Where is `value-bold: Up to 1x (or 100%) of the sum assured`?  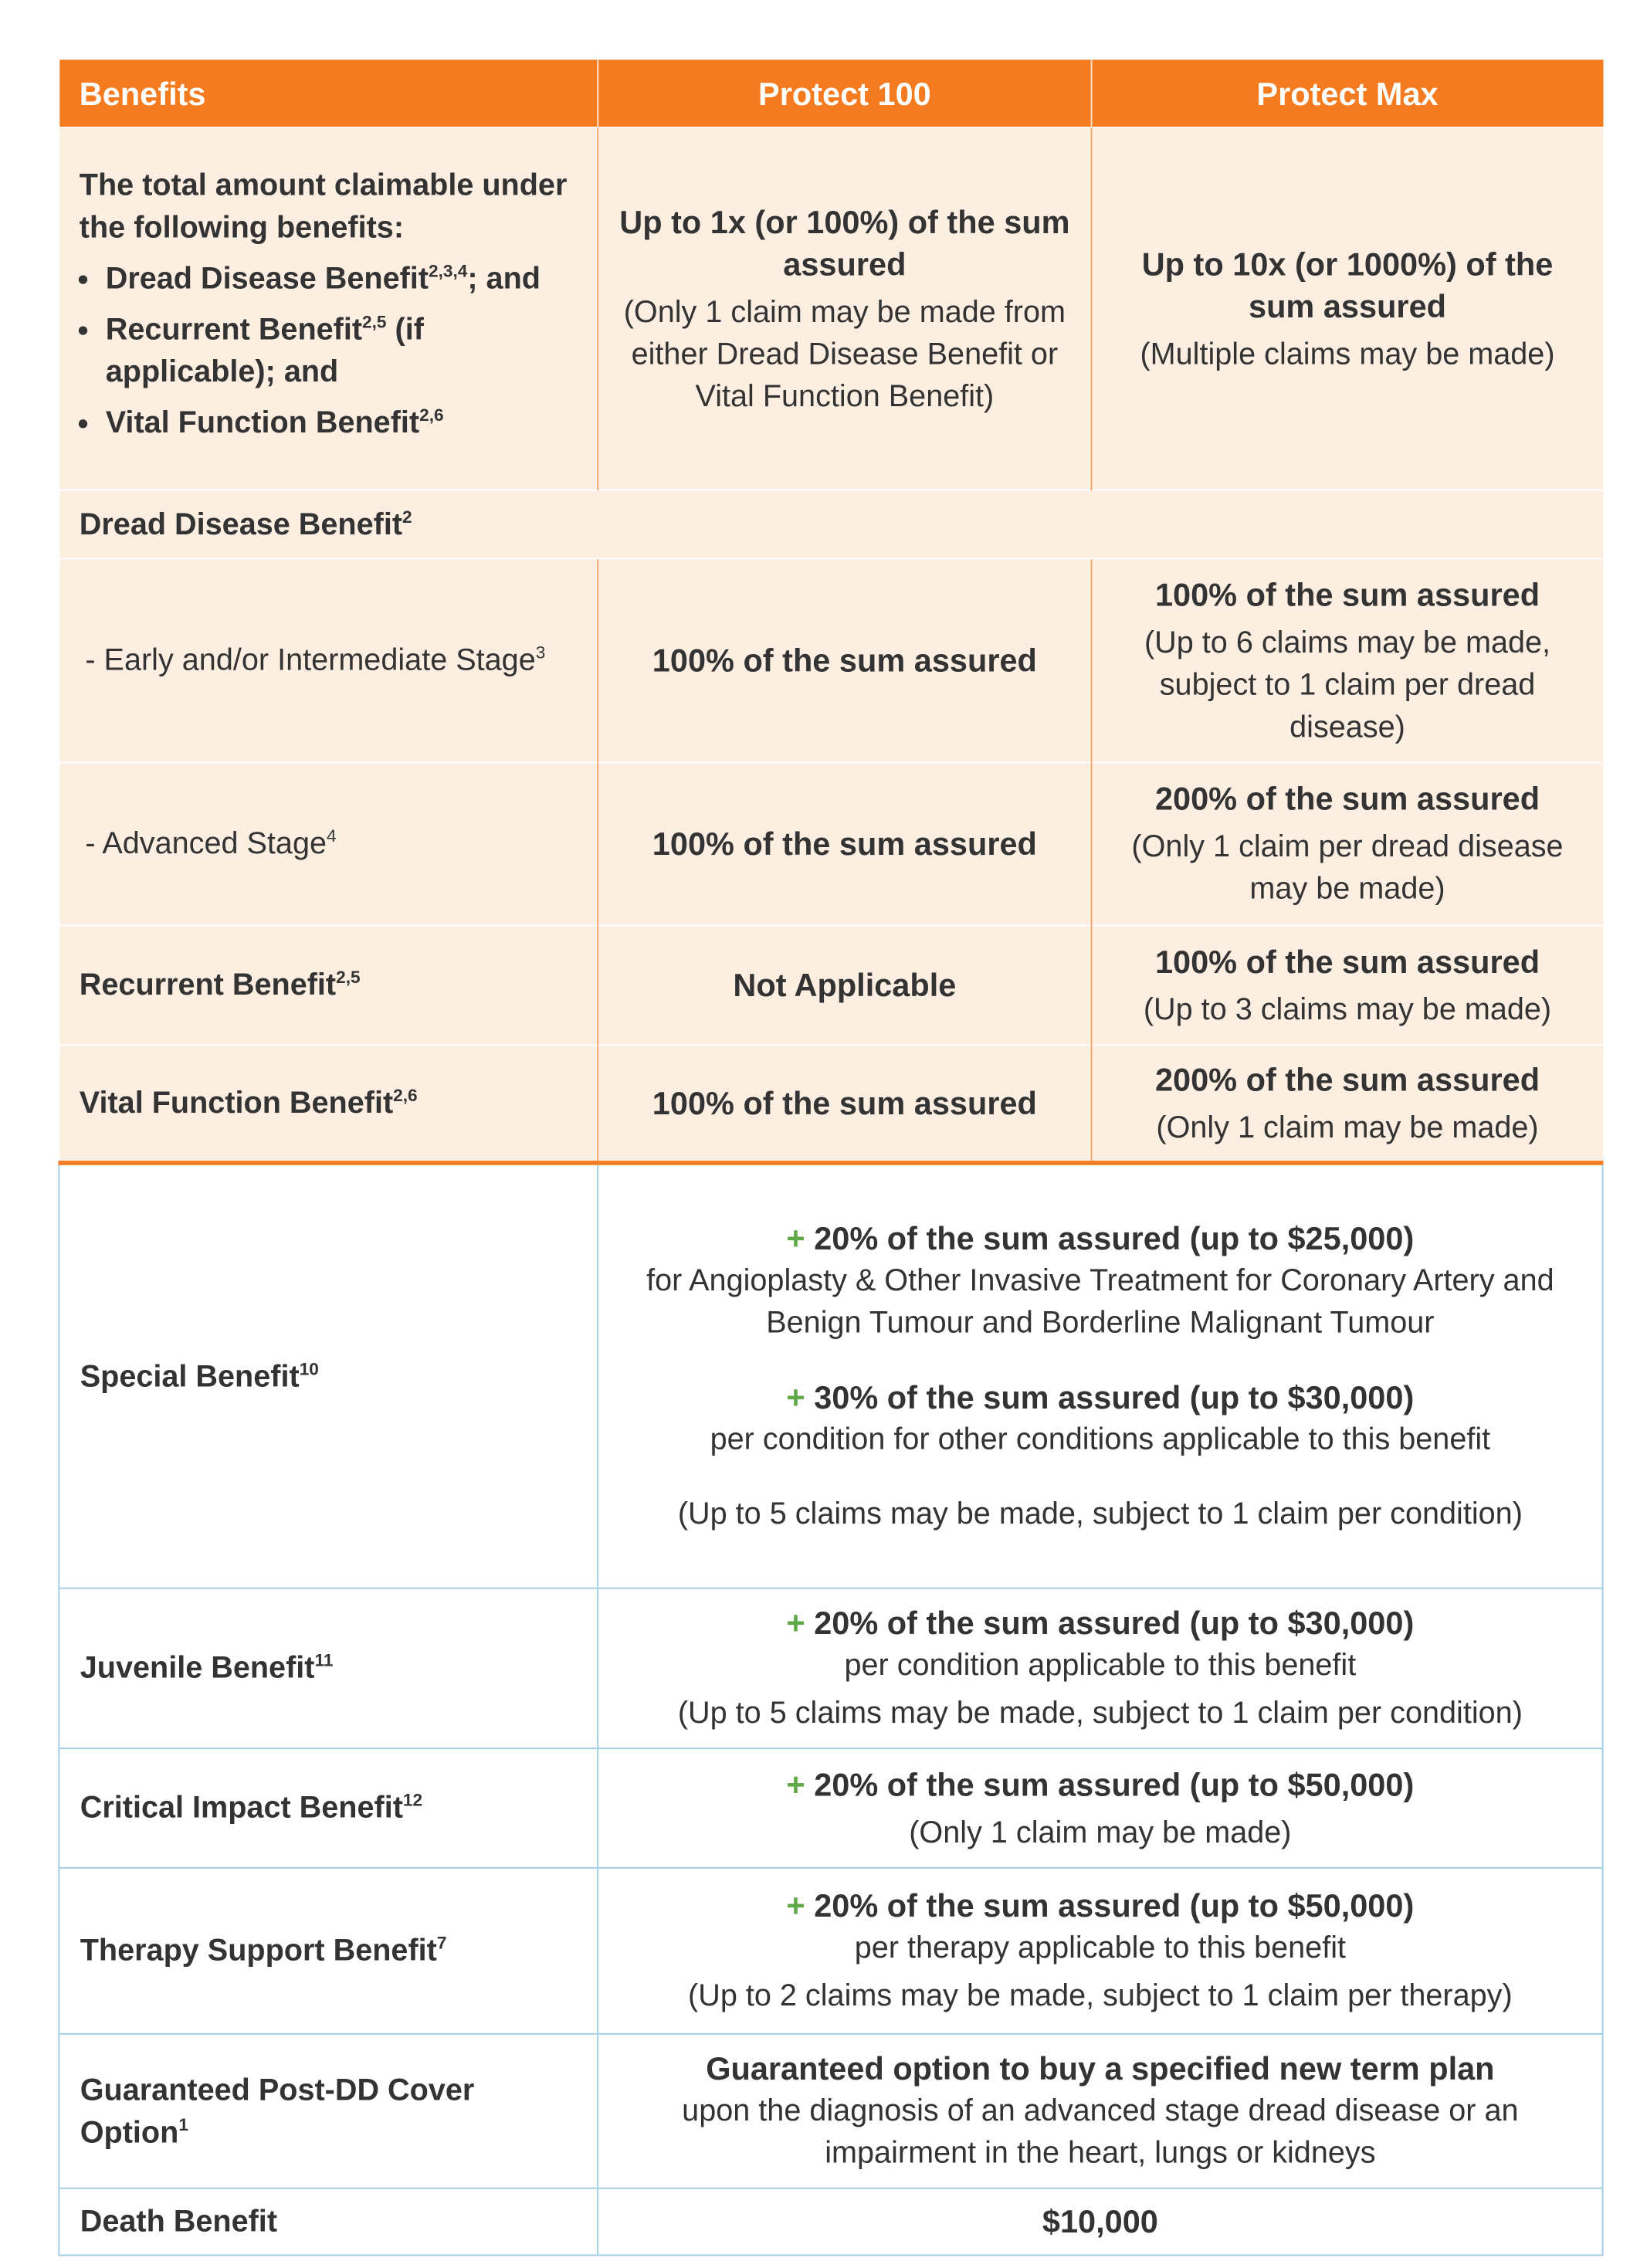 value-bold: Up to 1x (or 100%) of the sum assured is located at coordinates (845, 242).